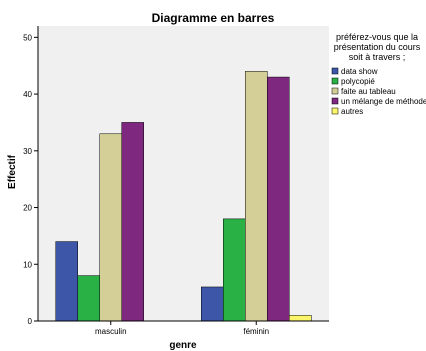 The image size is (426, 351). Describe the element at coordinates (359, 71) in the screenshot. I see `legend-label: data show` at that location.